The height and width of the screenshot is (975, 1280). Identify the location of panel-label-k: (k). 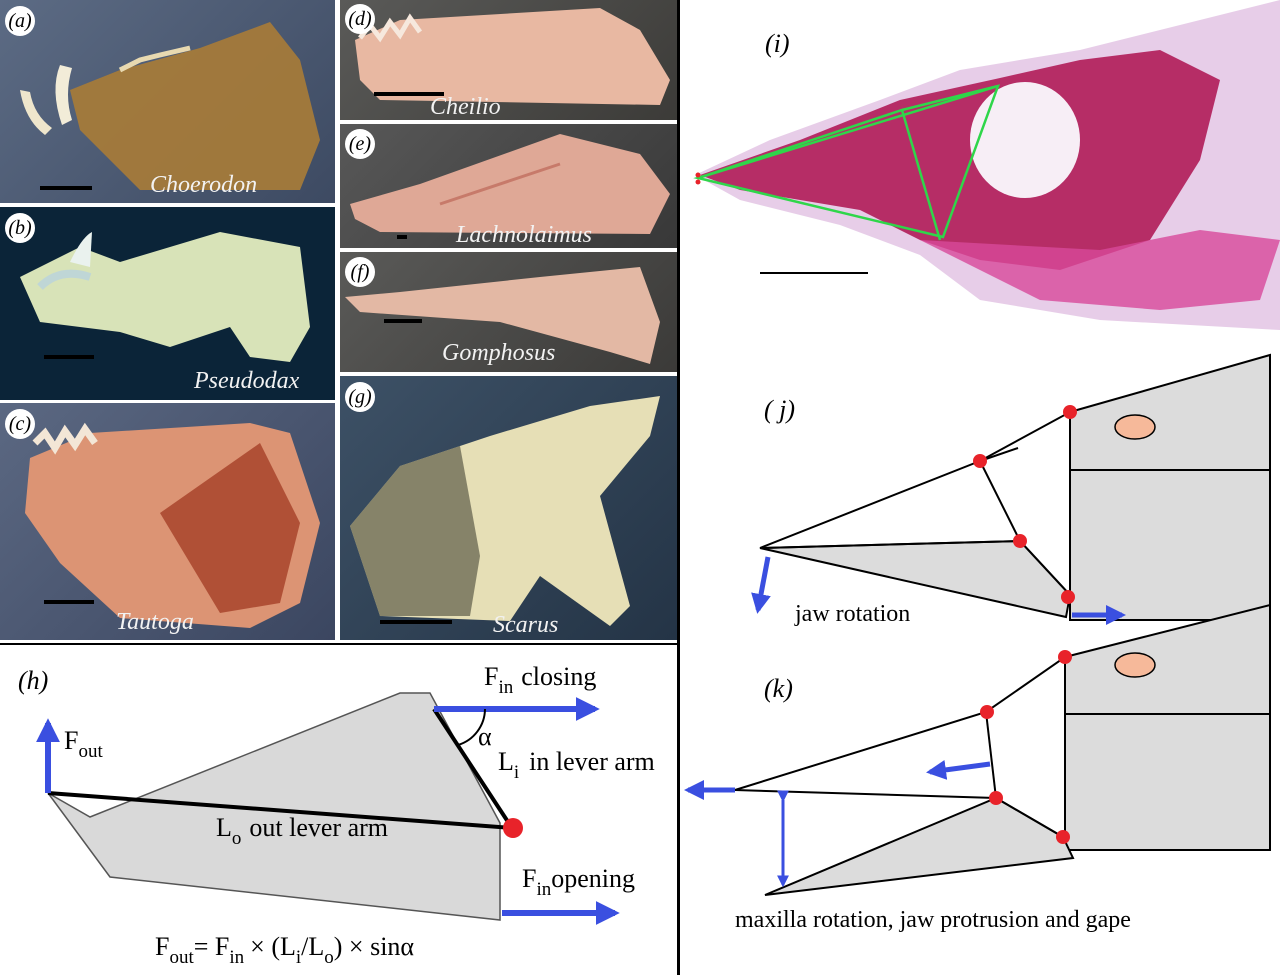
(778, 688).